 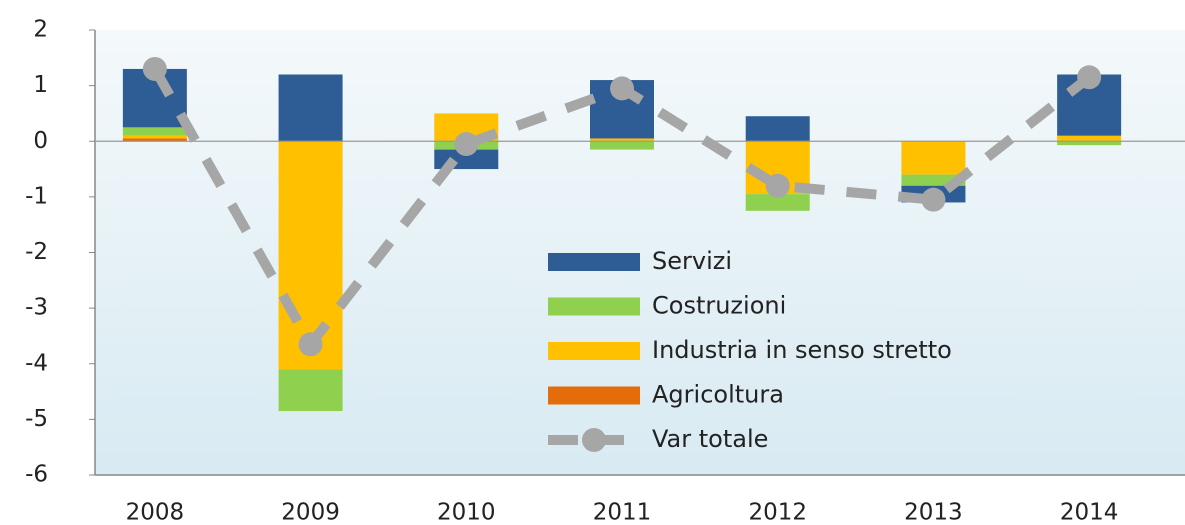 I want to click on x-tick-label: 2010, so click(x=466, y=512).